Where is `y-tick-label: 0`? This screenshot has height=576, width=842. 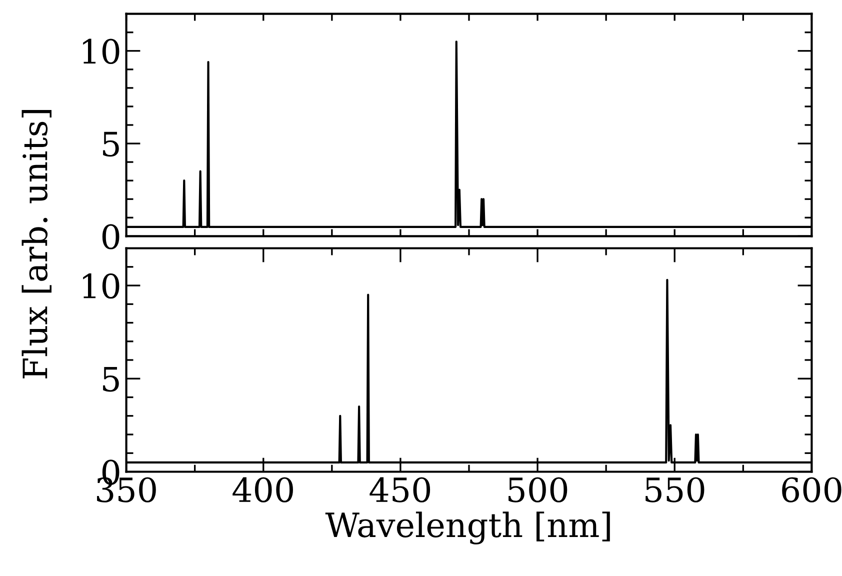
y-tick-label: 0 is located at coordinates (111, 237).